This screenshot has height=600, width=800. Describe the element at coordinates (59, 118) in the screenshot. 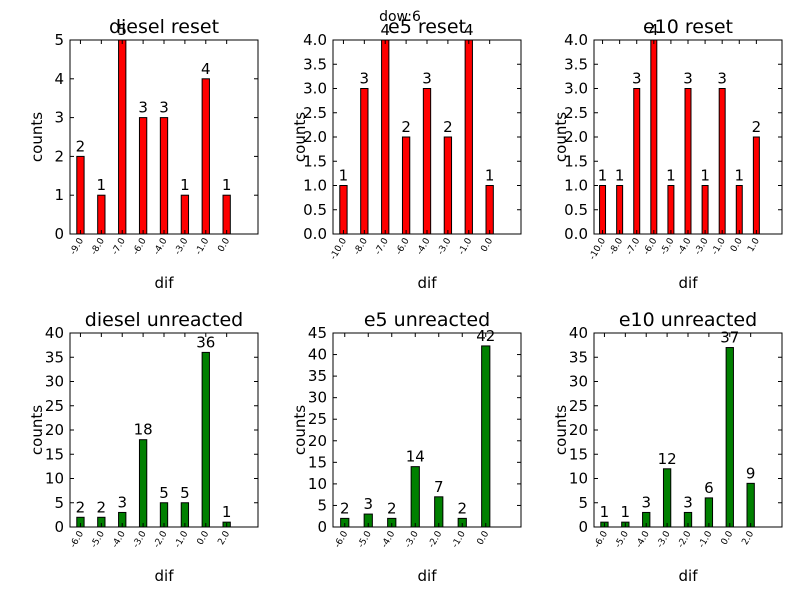

I see `y-tick-label: 3` at that location.